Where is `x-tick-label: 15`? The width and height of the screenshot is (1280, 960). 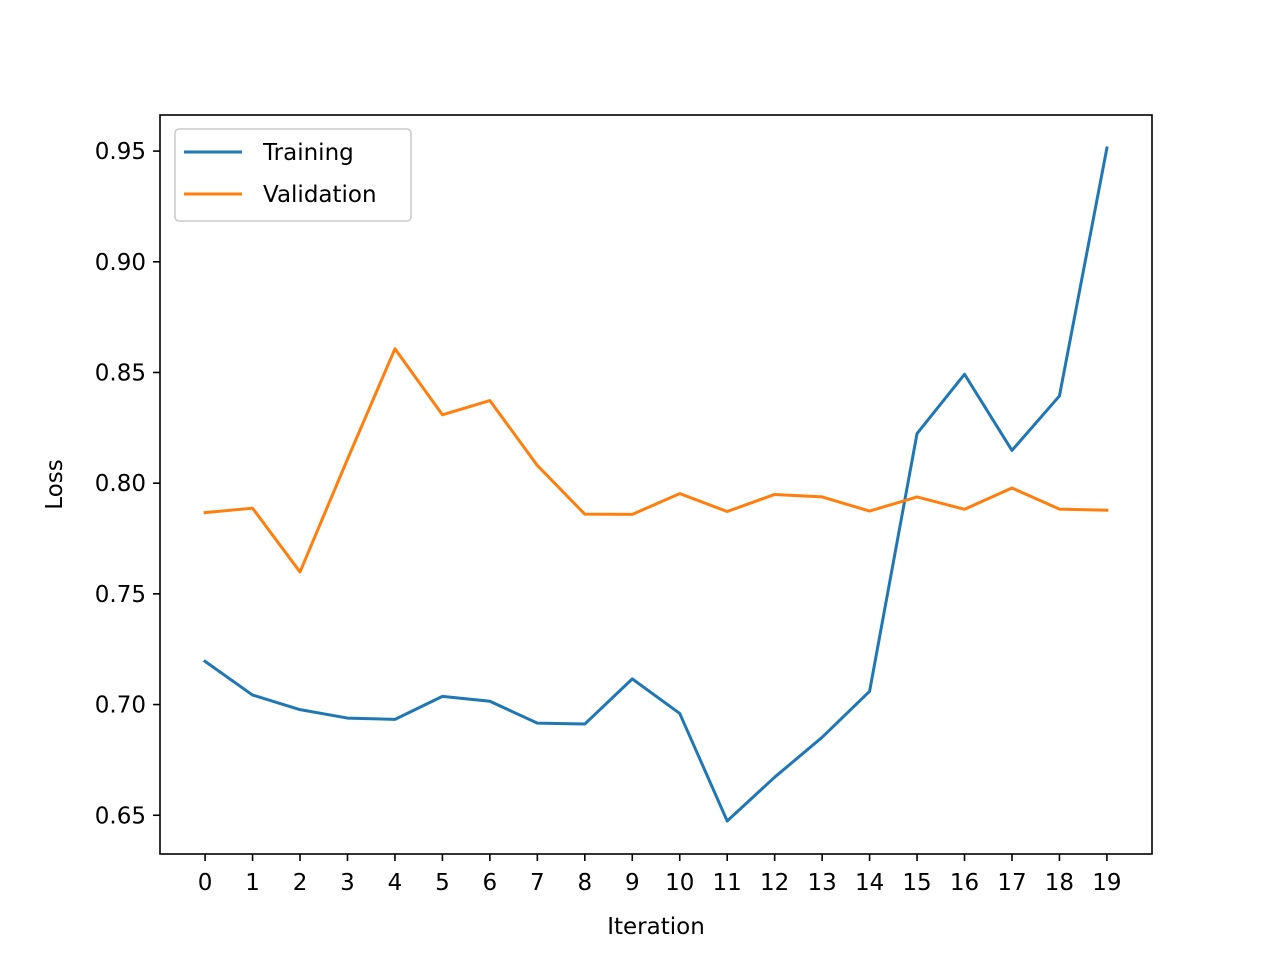 x-tick-label: 15 is located at coordinates (916, 883).